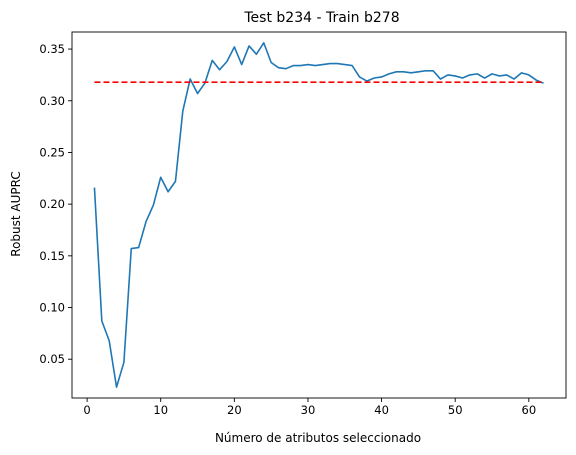 The image size is (576, 455). Describe the element at coordinates (234, 410) in the screenshot. I see `x-tick-label: 20` at that location.